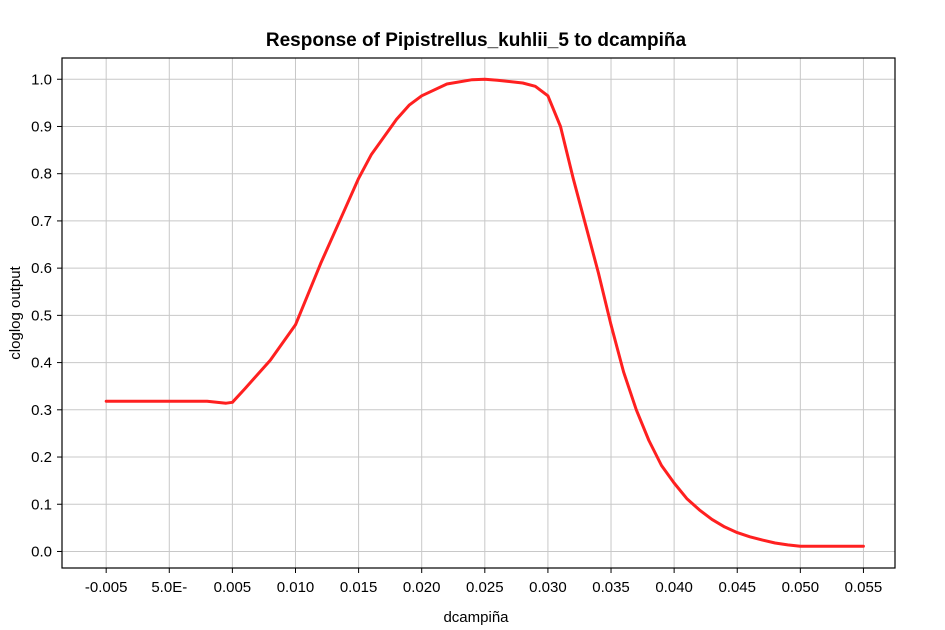  I want to click on x-tick-label: 0.005, so click(233, 587).